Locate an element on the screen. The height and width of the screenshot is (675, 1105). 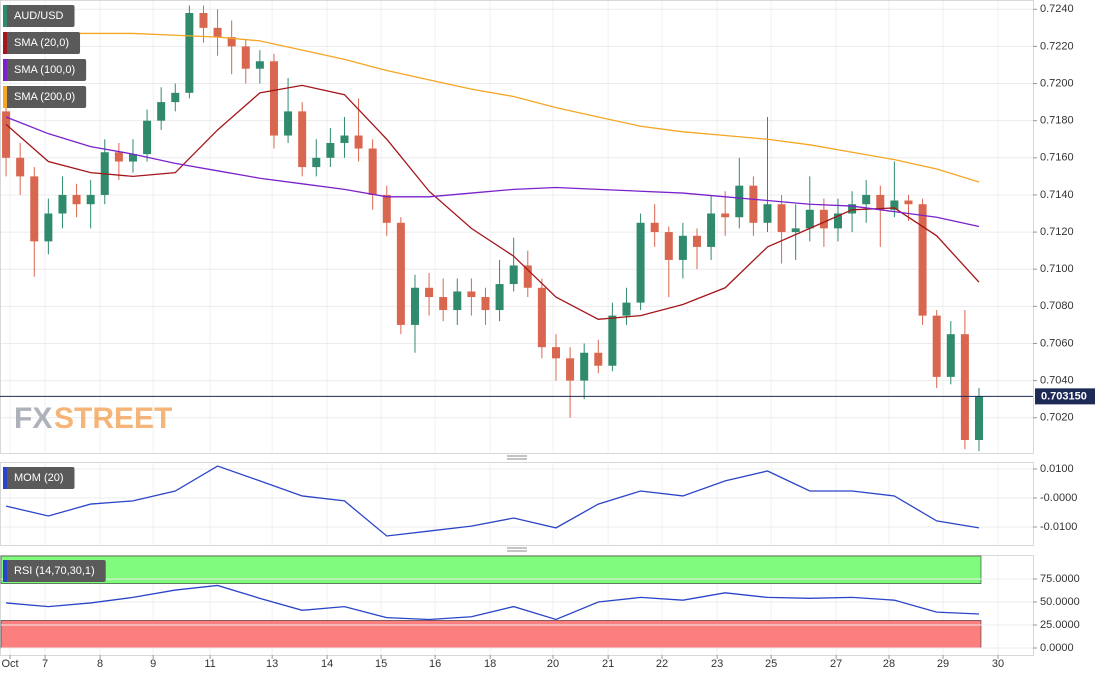
x-tick-label: Oct is located at coordinates (9, 664).